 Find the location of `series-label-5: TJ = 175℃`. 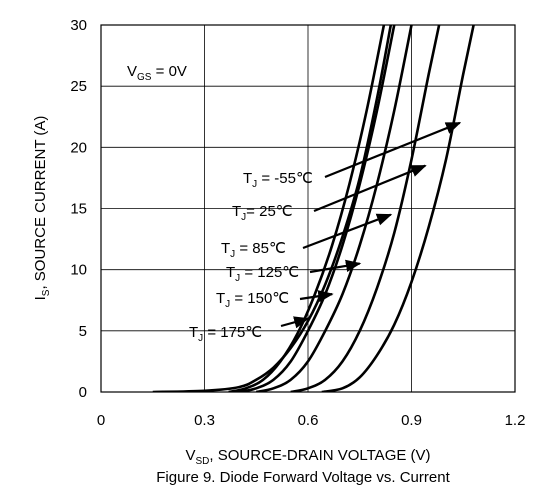

series-label-5: TJ = 175℃ is located at coordinates (225, 334).